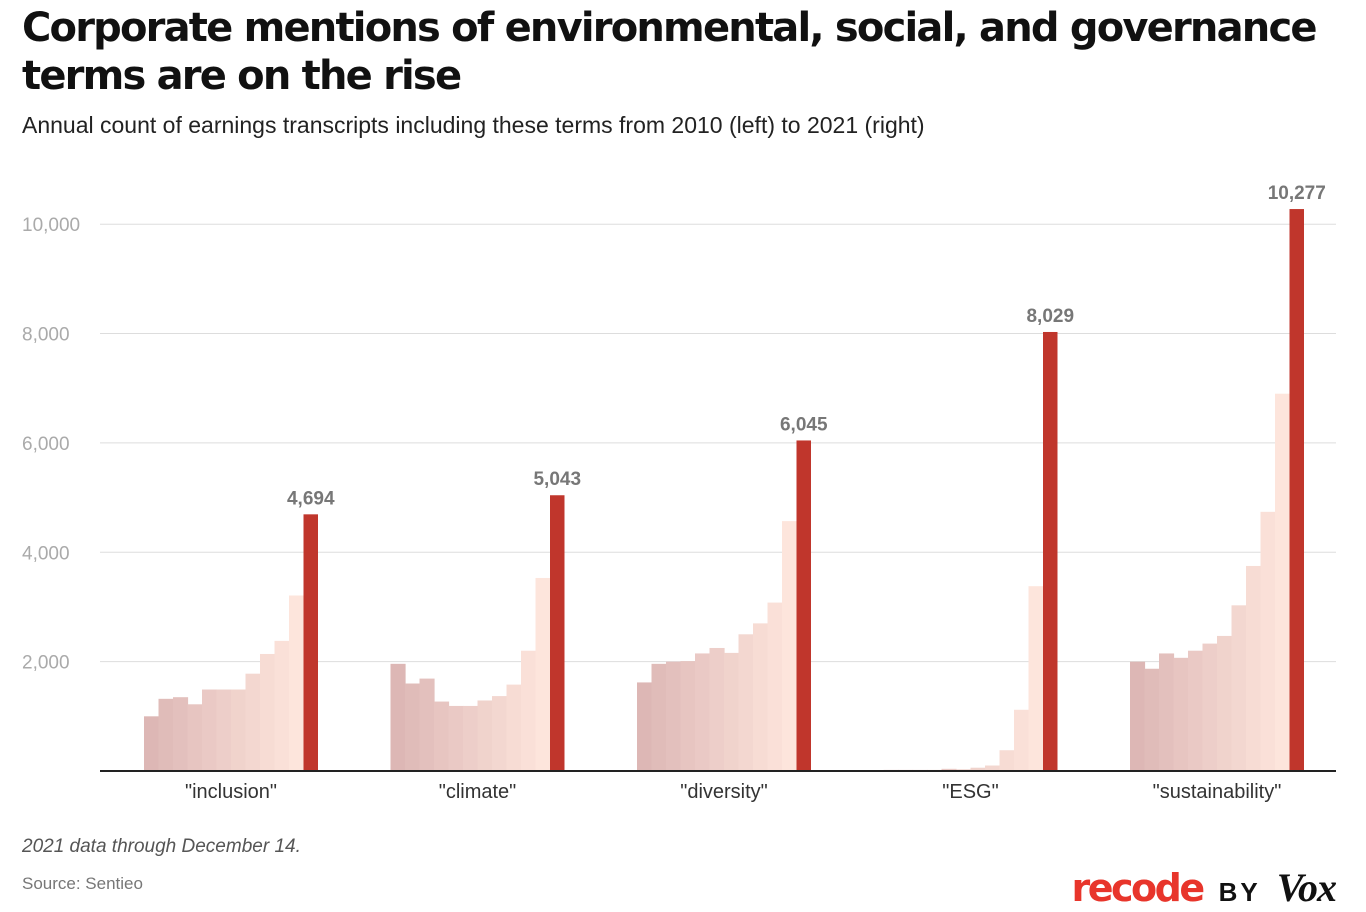 The width and height of the screenshot is (1366, 912). Describe the element at coordinates (161, 846) in the screenshot. I see `footnote: 2021 data through December 14.` at that location.